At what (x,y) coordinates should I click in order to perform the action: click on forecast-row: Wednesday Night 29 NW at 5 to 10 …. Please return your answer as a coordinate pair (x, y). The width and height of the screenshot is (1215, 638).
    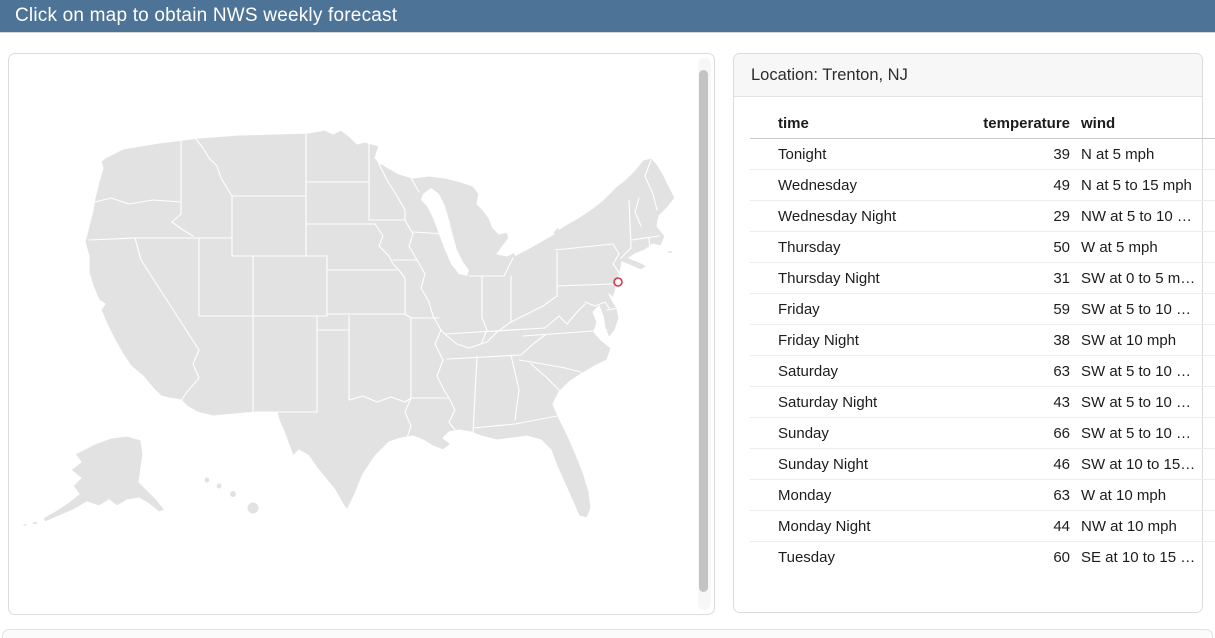
    Looking at the image, I should click on (982, 216).